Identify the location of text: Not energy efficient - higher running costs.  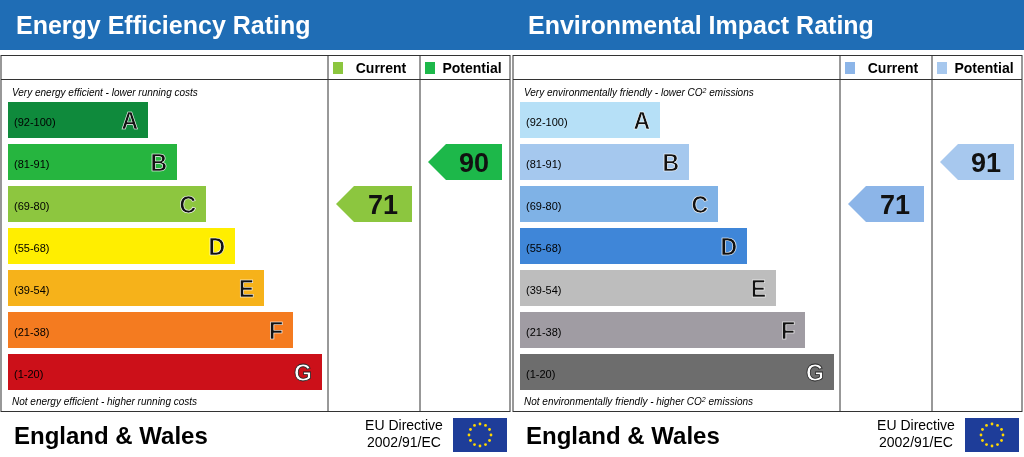
(105, 401).